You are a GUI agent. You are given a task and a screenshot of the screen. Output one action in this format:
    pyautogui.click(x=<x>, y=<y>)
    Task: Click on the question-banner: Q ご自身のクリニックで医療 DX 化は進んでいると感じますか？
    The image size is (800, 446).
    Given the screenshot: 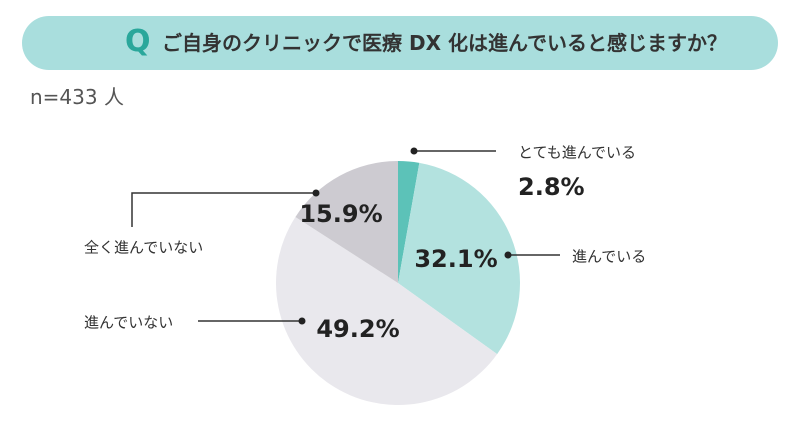 What is the action you would take?
    pyautogui.click(x=400, y=43)
    